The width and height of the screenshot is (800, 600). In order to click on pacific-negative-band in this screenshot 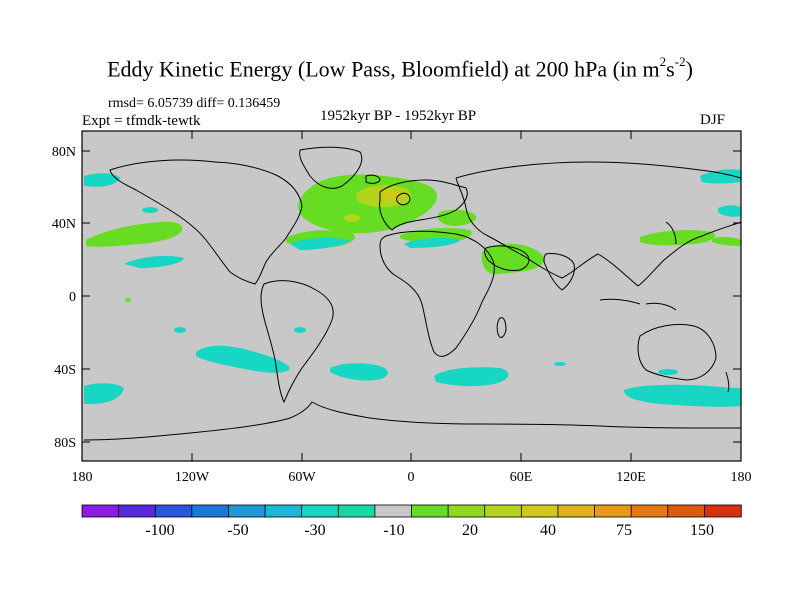, I will do `click(154, 262)`.